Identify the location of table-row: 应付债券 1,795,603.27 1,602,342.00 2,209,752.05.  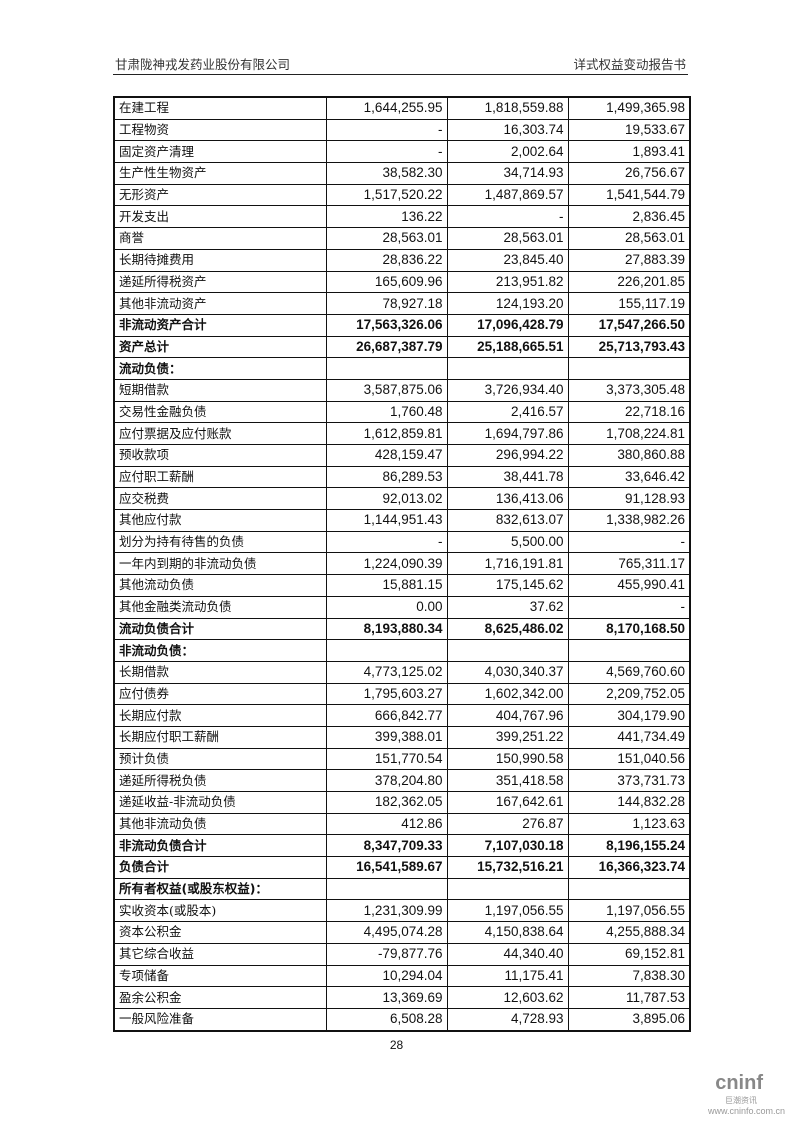
(402, 694).